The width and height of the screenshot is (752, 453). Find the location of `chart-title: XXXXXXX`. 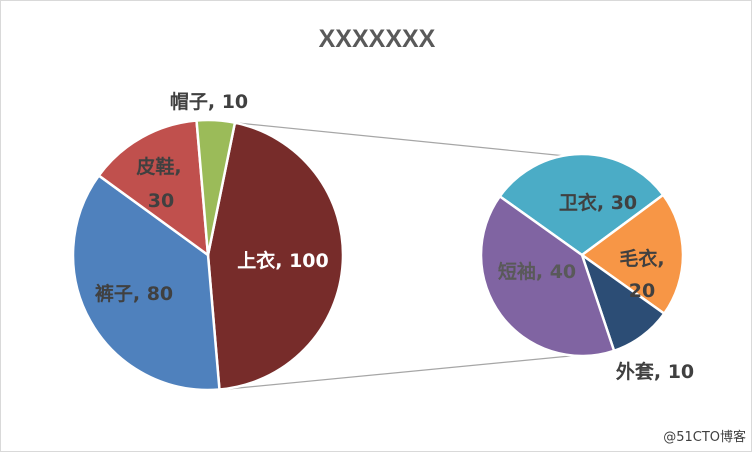

chart-title: XXXXXXX is located at coordinates (377, 39).